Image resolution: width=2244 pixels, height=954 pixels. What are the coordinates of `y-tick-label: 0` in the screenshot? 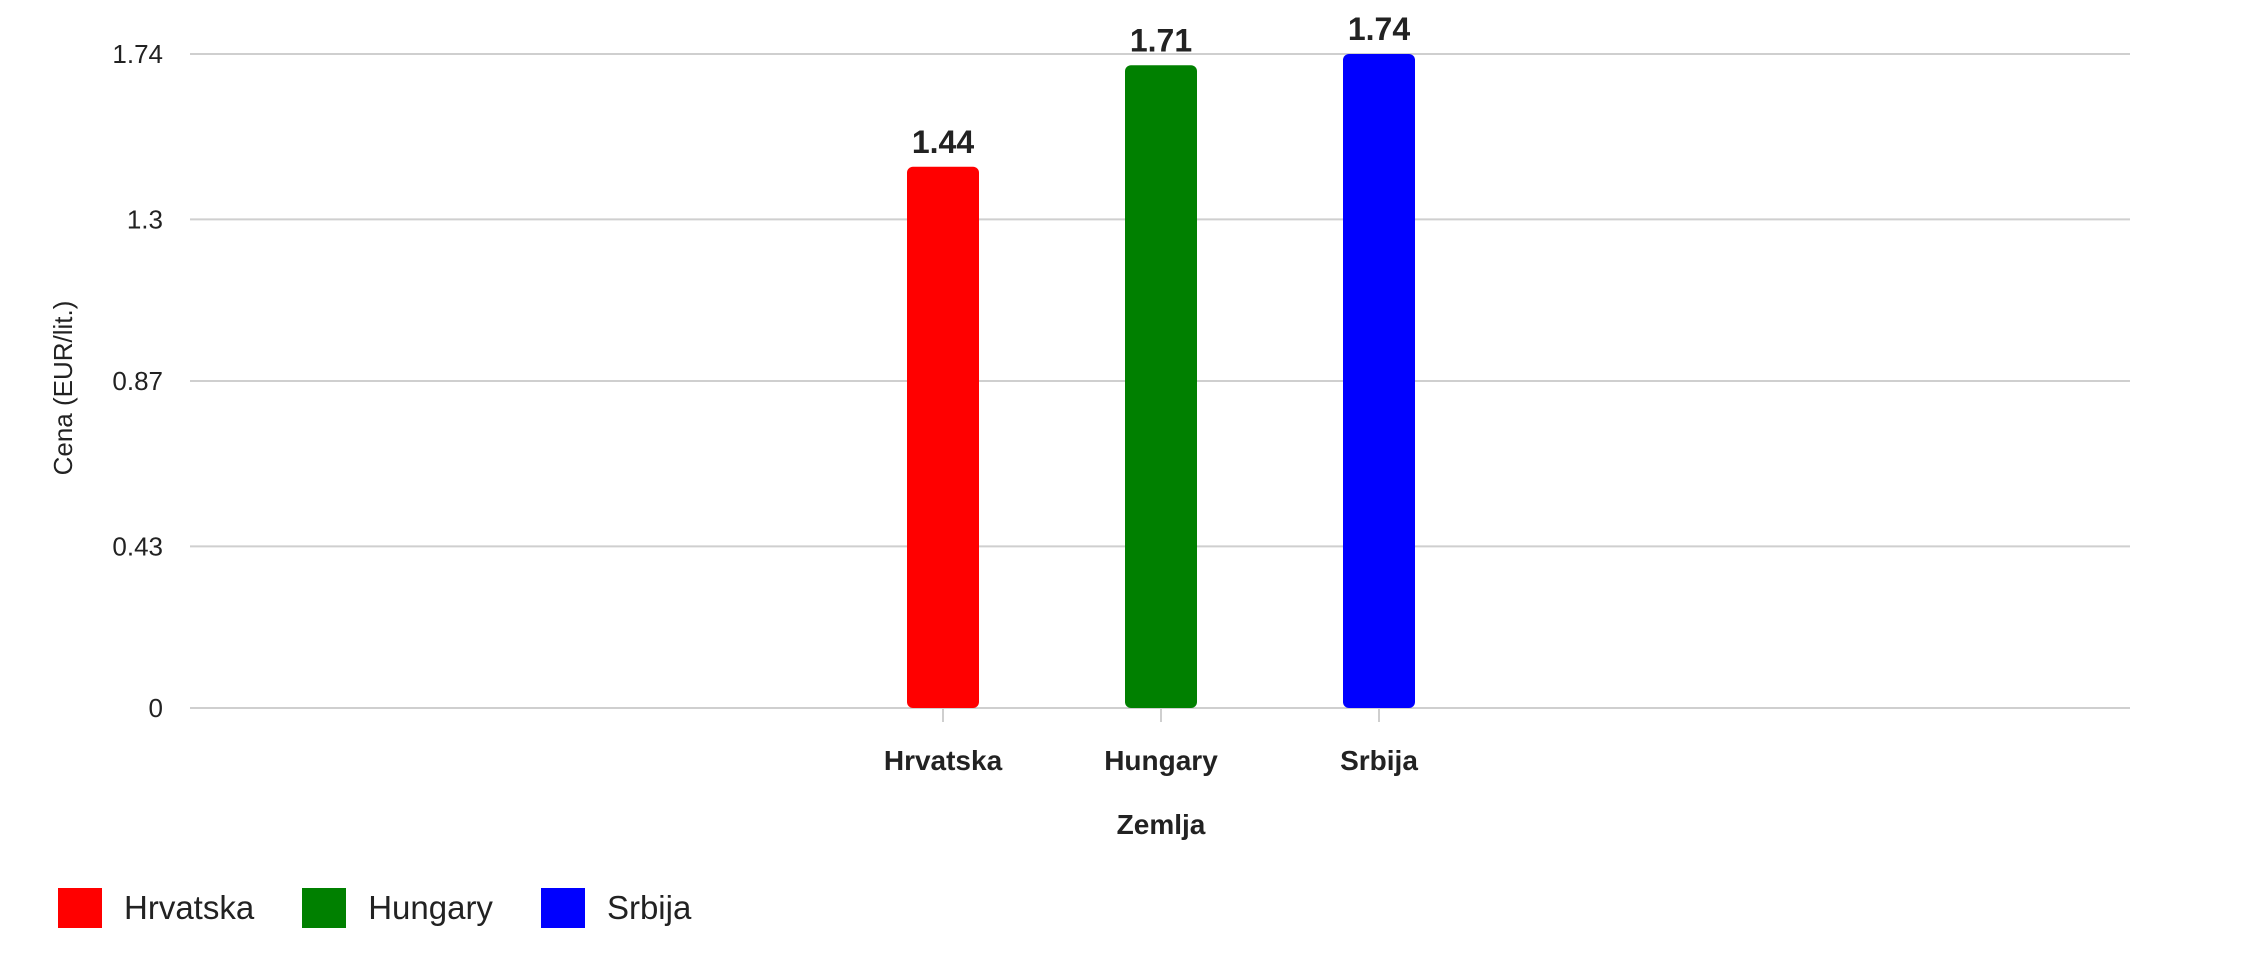 It's located at (156, 708).